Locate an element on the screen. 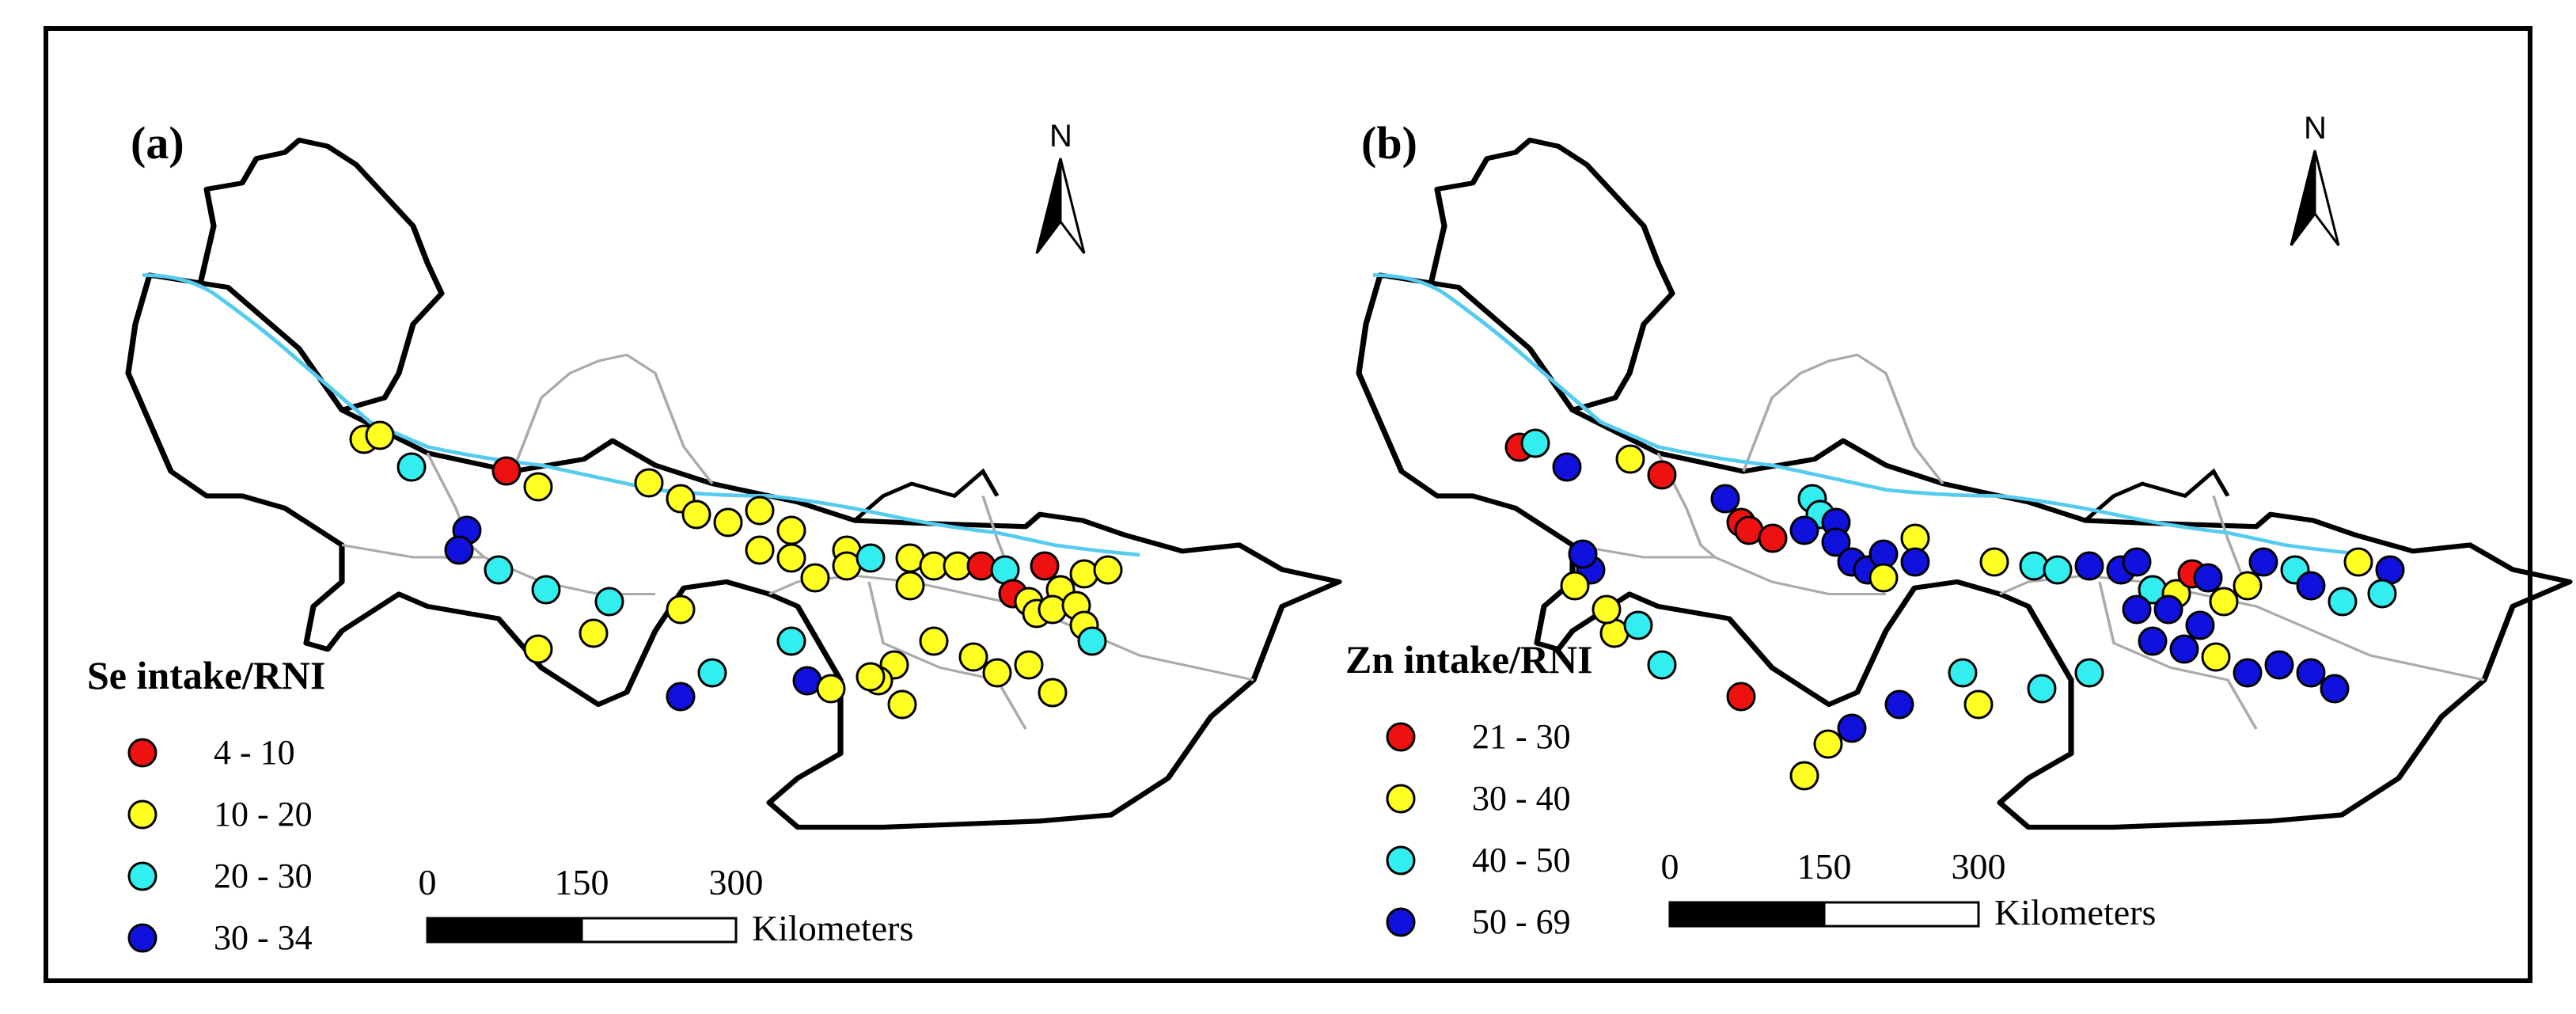  legend-label: 10 - 20 is located at coordinates (263, 814).